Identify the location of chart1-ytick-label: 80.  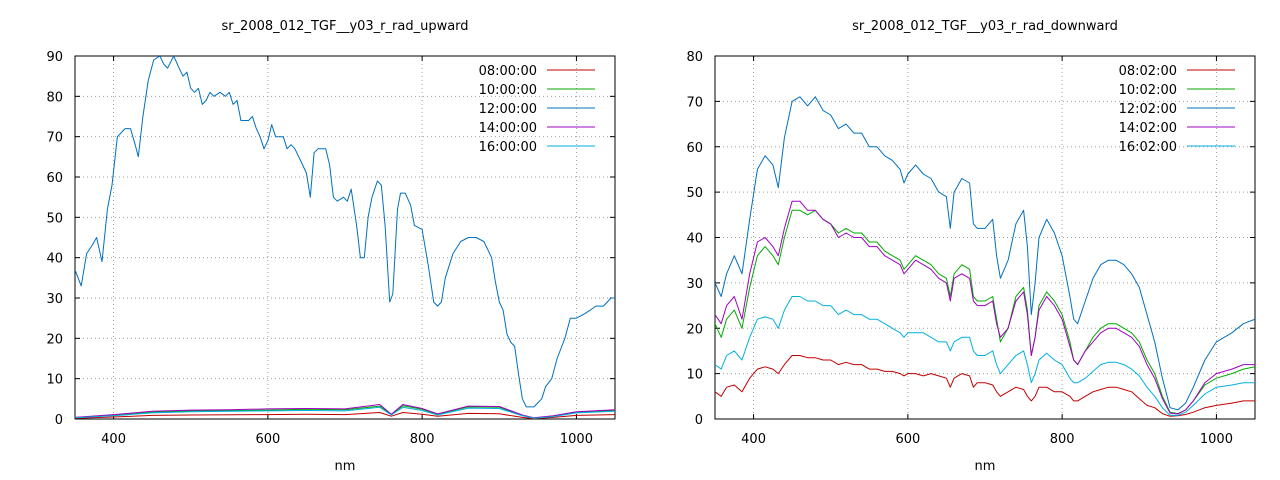
(54, 97).